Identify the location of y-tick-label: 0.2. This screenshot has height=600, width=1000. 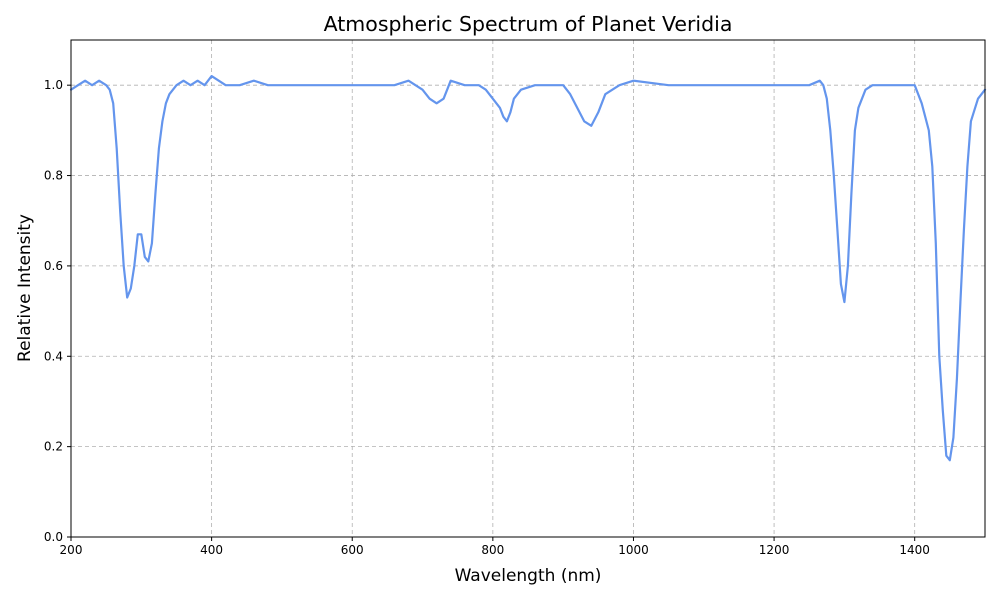
(53, 447).